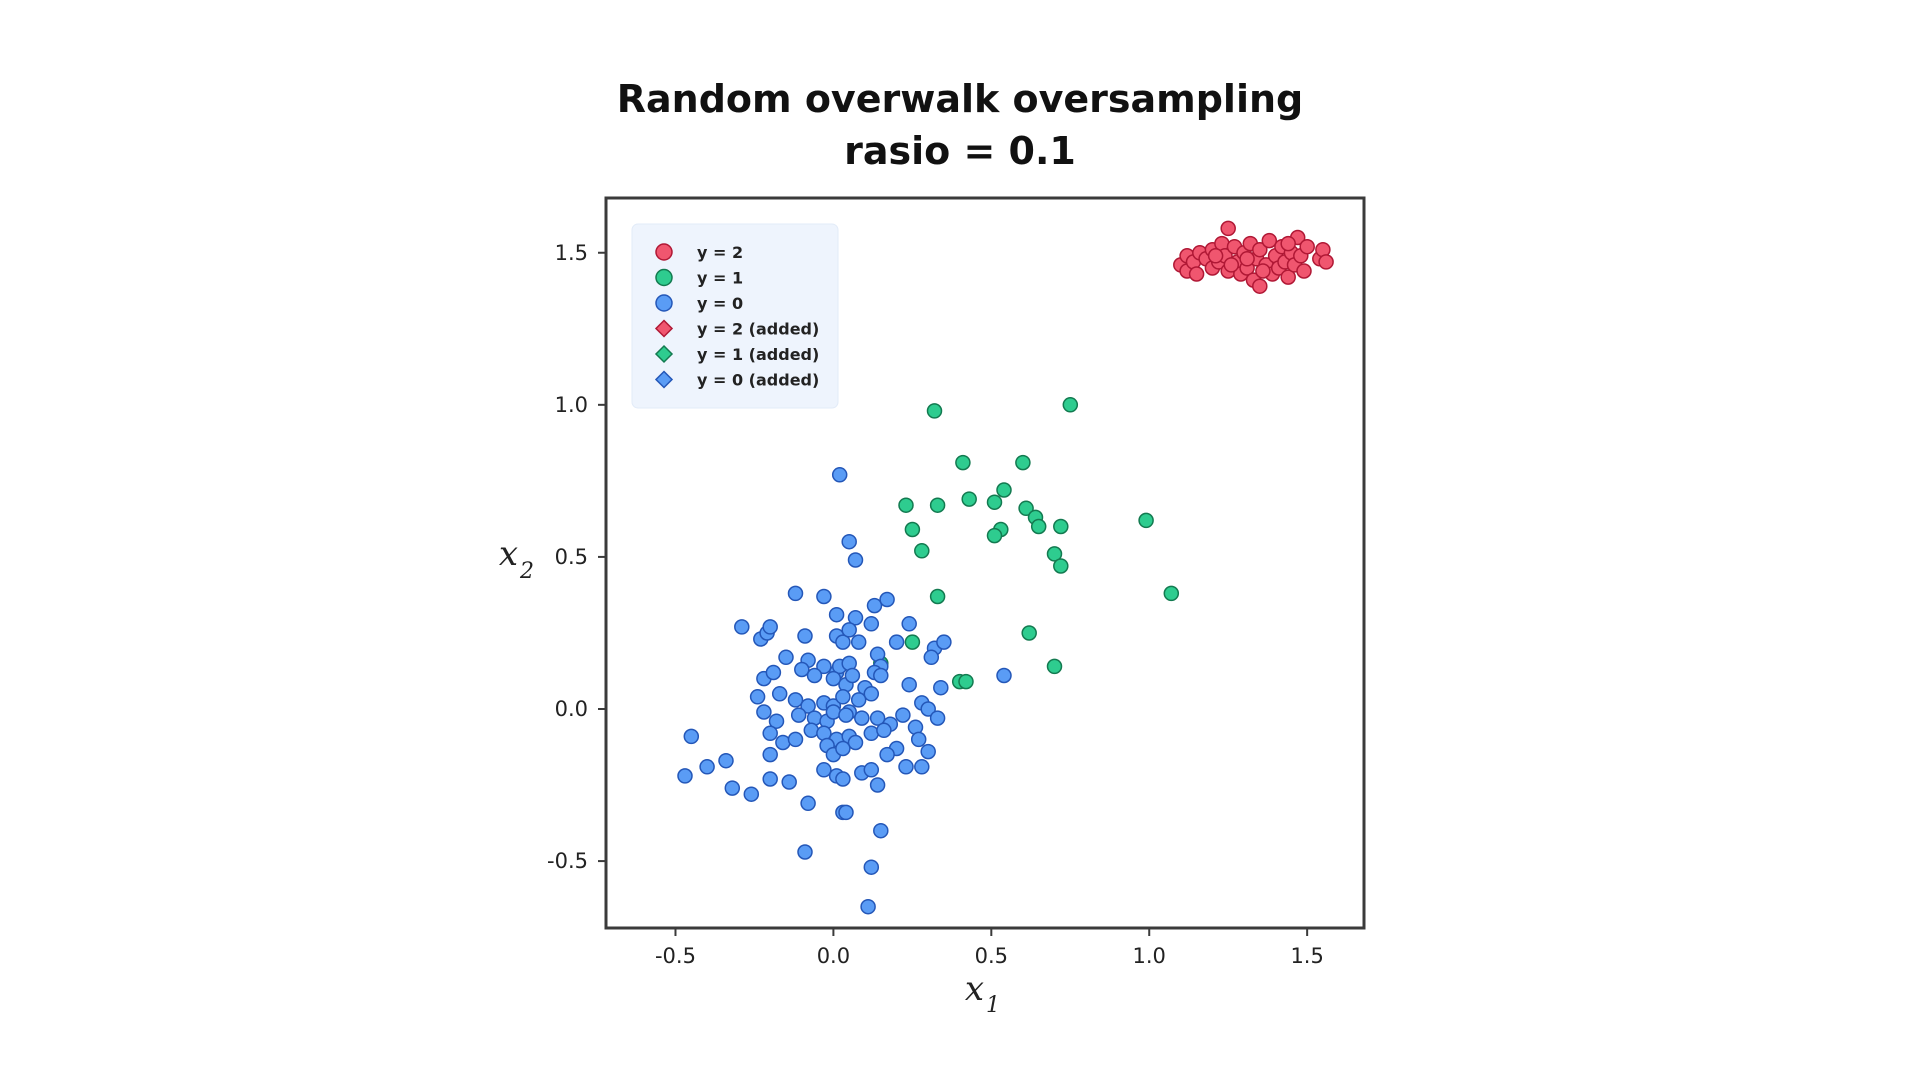  What do you see at coordinates (675, 956) in the screenshot?
I see `x-tick-label-0: -0.5` at bounding box center [675, 956].